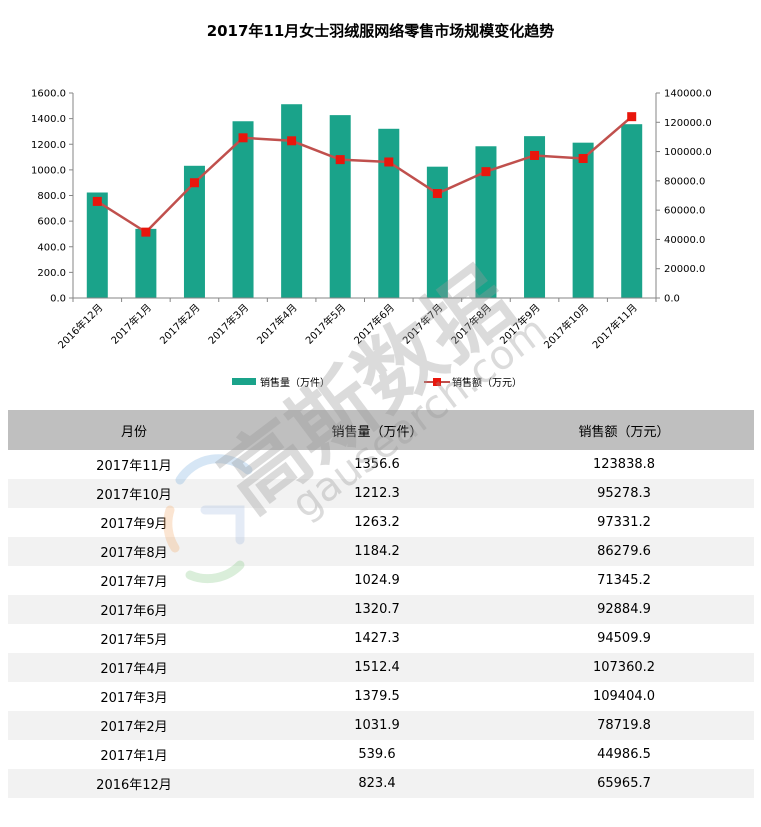 Image resolution: width=761 pixels, height=827 pixels. What do you see at coordinates (377, 580) in the screenshot?
I see `cell-volume: 1024.9` at bounding box center [377, 580].